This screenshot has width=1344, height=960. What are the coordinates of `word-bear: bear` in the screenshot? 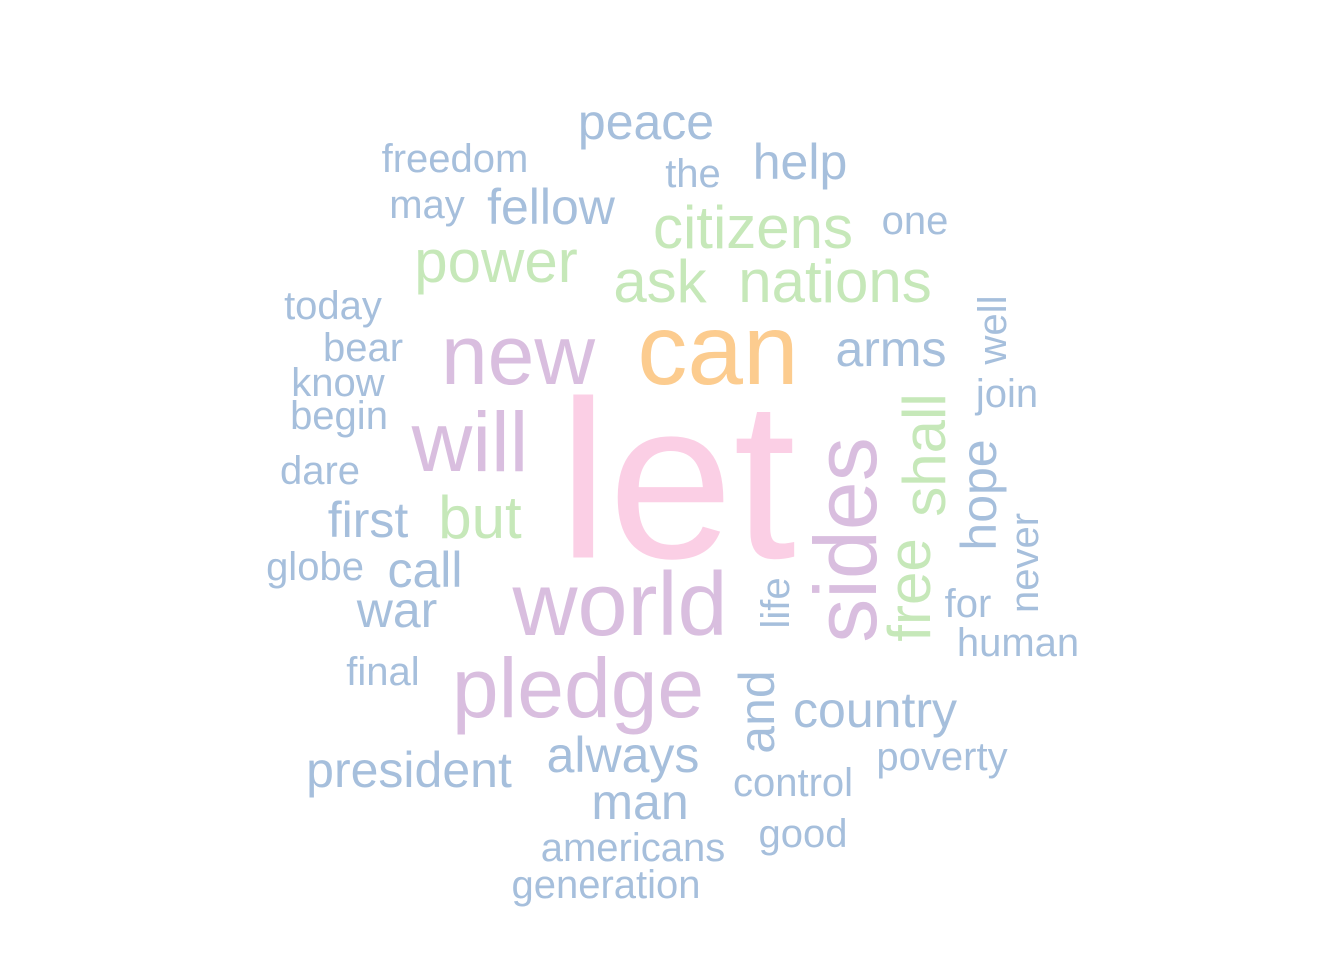 It's located at (363, 348).